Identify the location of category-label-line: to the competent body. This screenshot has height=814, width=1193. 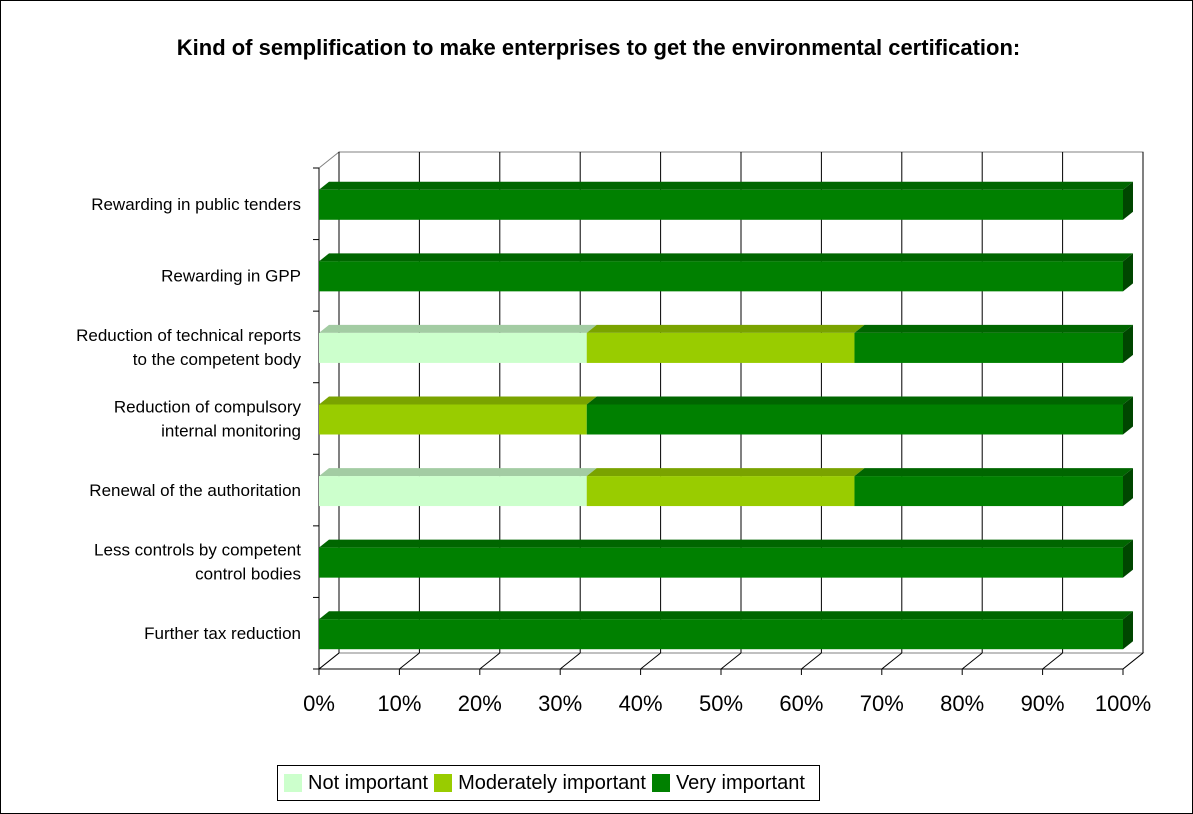
(217, 359).